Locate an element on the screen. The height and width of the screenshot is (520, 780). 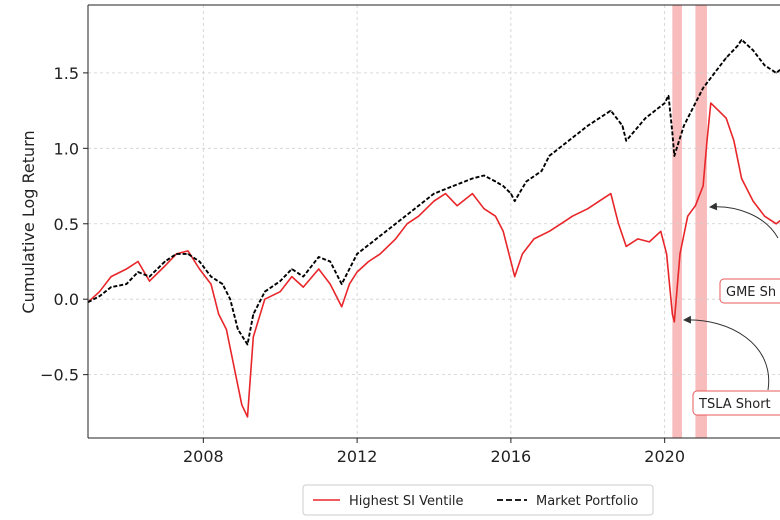
x-tick-label-2: 2016 is located at coordinates (511, 456).